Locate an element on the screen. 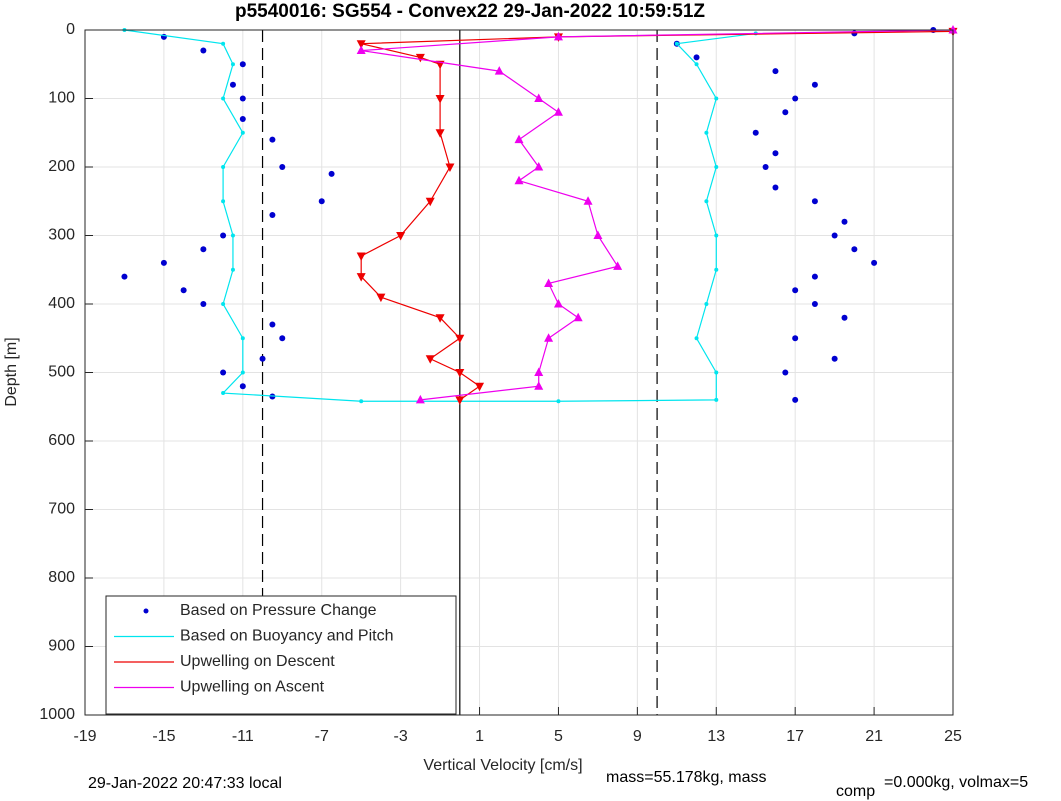  x-tick-label: -19 is located at coordinates (84, 736).